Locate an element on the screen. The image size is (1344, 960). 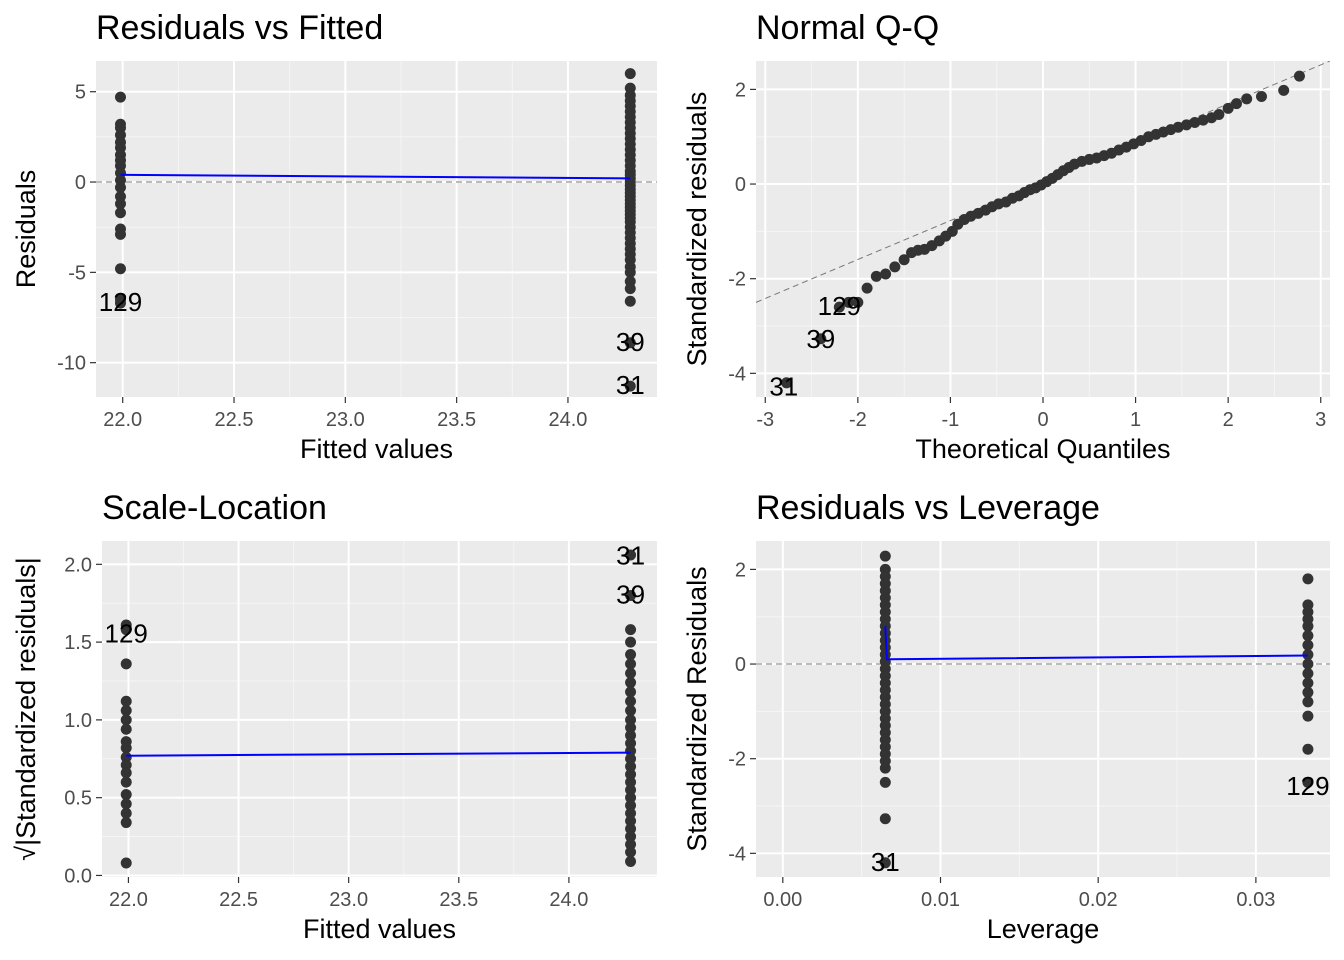
x-tick-label: 3 is located at coordinates (1320, 420).